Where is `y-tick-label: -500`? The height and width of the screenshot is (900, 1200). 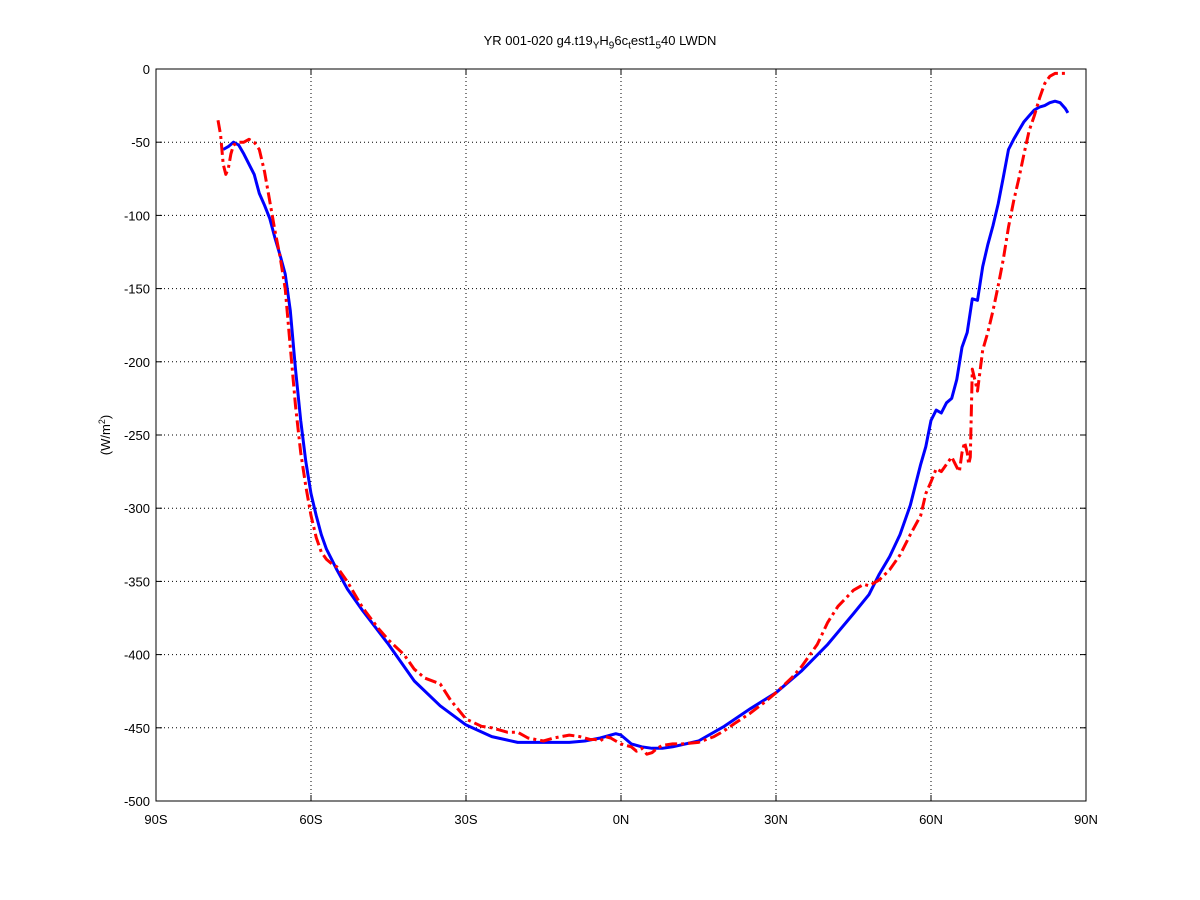 y-tick-label: -500 is located at coordinates (137, 801).